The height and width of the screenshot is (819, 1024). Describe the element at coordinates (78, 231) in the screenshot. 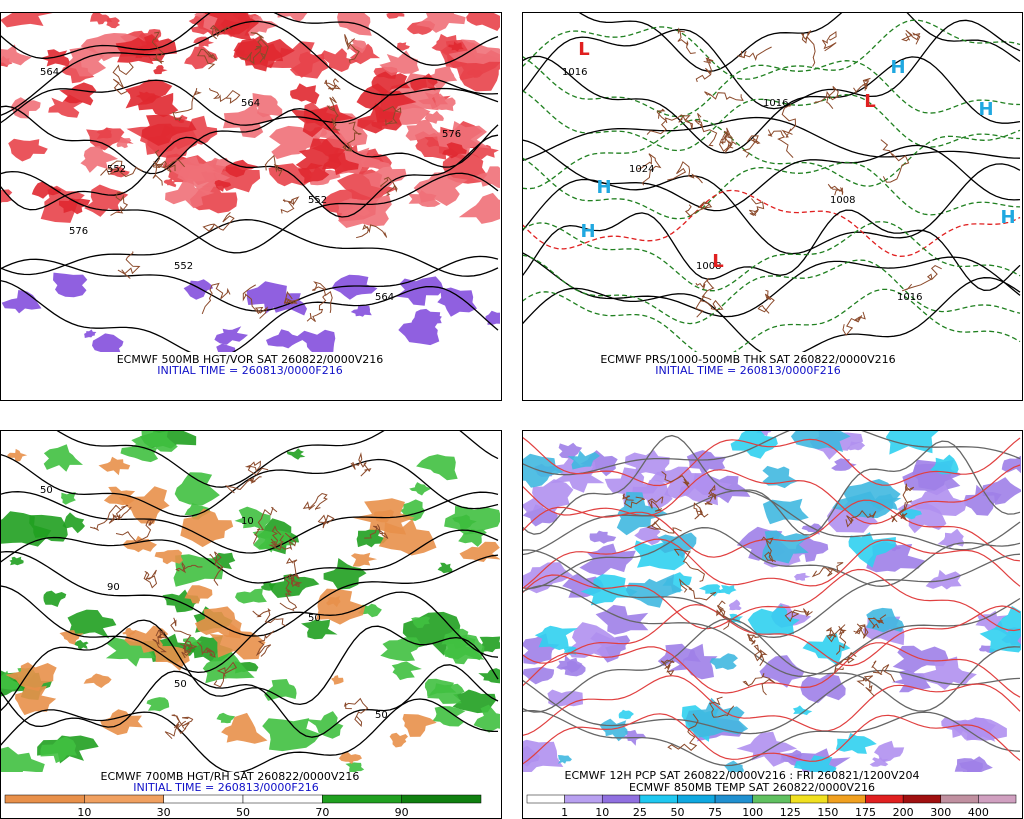

I see `contour-label: 576` at that location.